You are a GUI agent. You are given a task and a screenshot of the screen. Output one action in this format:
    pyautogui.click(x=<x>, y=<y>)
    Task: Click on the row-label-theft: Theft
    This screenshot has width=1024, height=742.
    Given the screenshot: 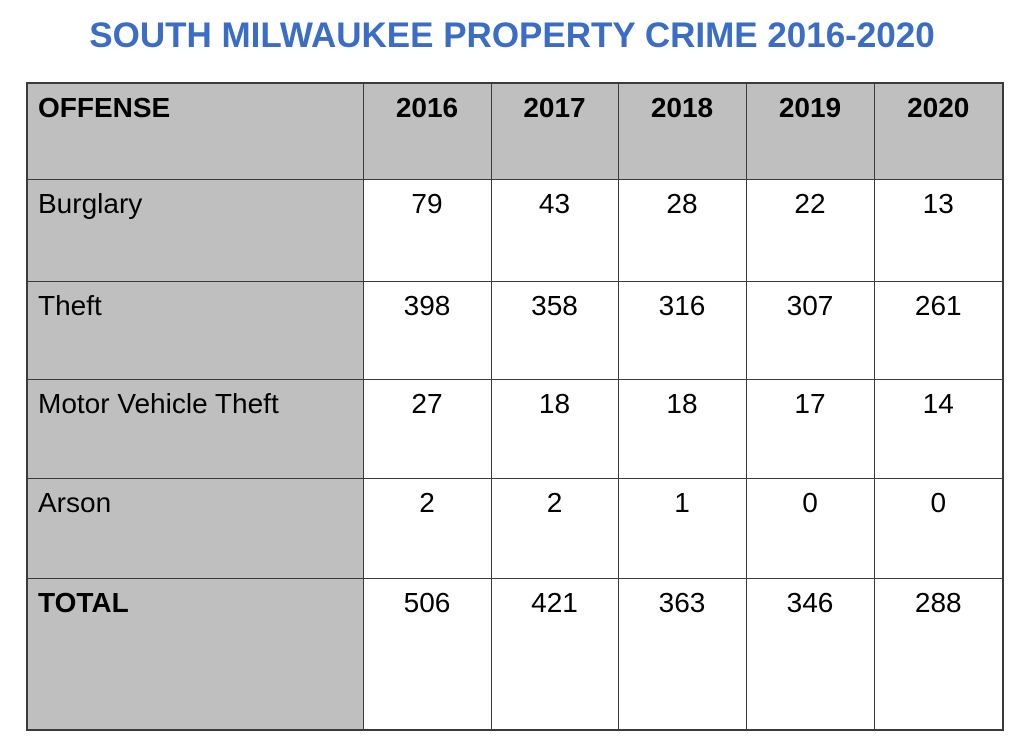 What is the action you would take?
    pyautogui.click(x=195, y=330)
    